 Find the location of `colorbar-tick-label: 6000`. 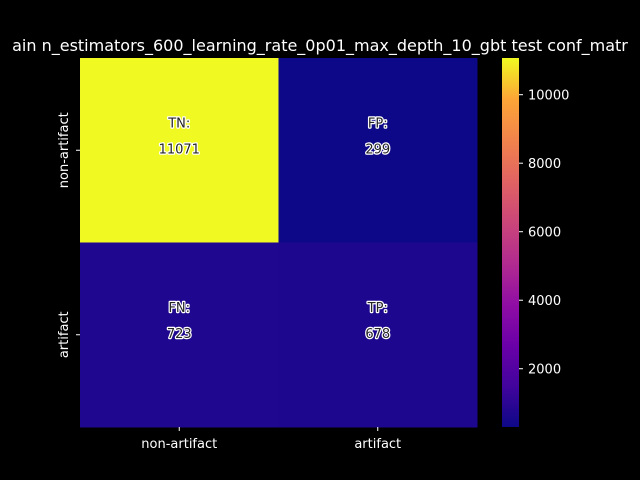

colorbar-tick-label: 6000 is located at coordinates (544, 233).